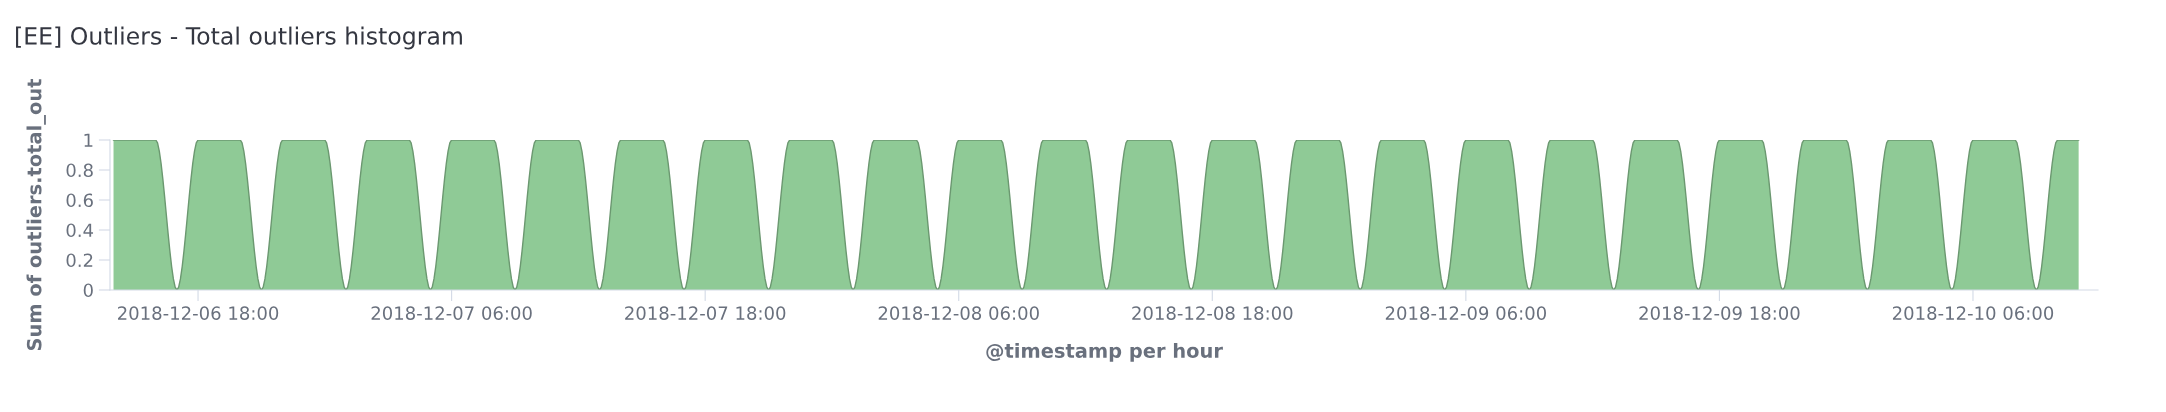 This screenshot has height=412, width=2166. What do you see at coordinates (79, 170) in the screenshot?
I see `y-tick-label: 0.8` at bounding box center [79, 170].